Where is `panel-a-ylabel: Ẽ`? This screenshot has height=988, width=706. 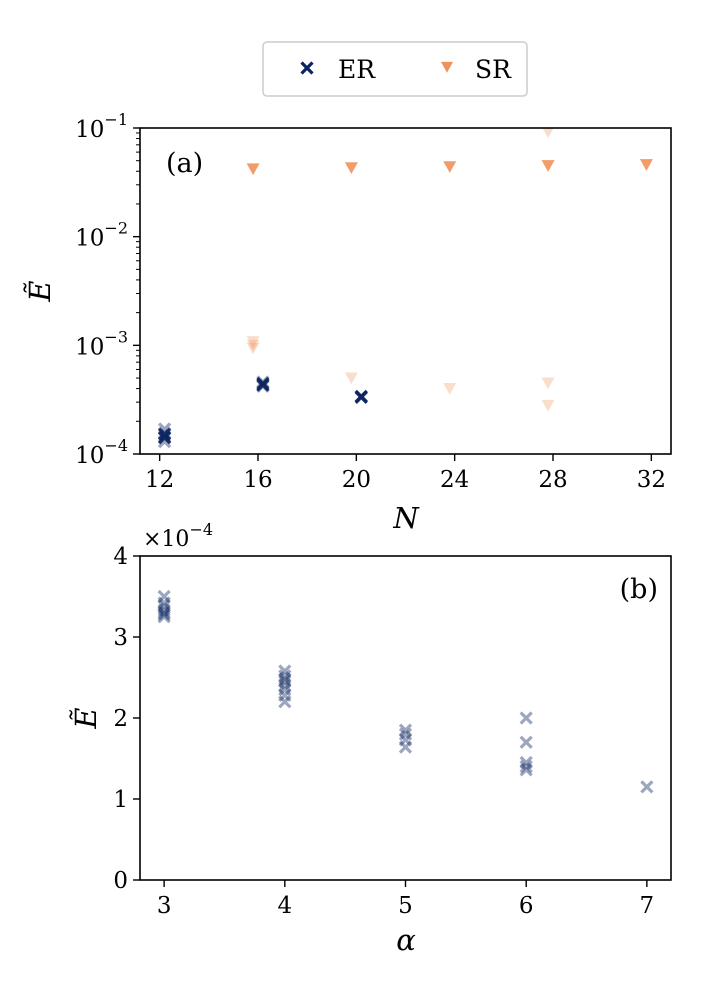
panel-a-ylabel: Ẽ is located at coordinates (39, 291).